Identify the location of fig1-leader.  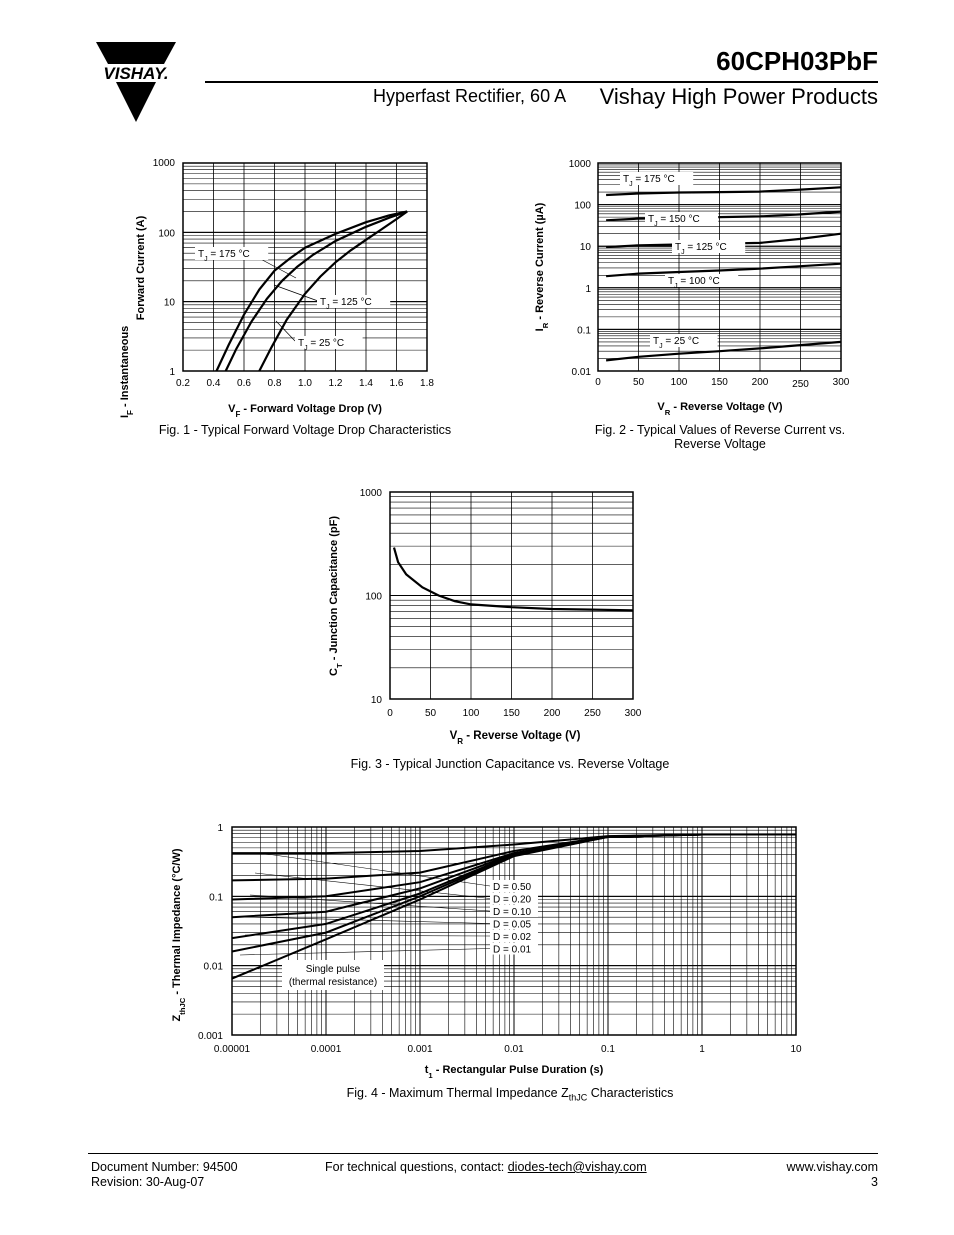
(285, 331).